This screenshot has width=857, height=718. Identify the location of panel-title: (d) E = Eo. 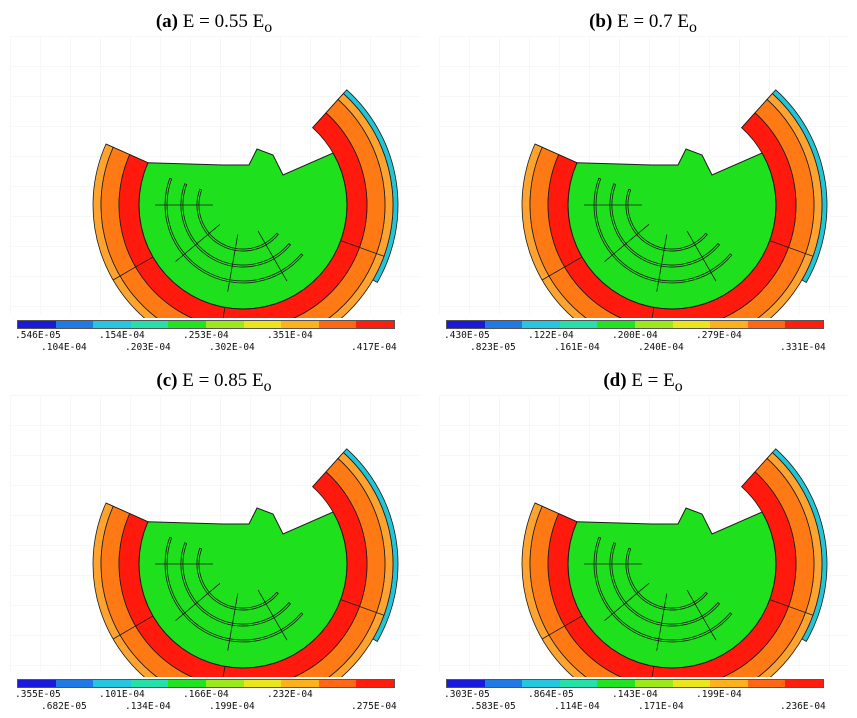
(643, 383).